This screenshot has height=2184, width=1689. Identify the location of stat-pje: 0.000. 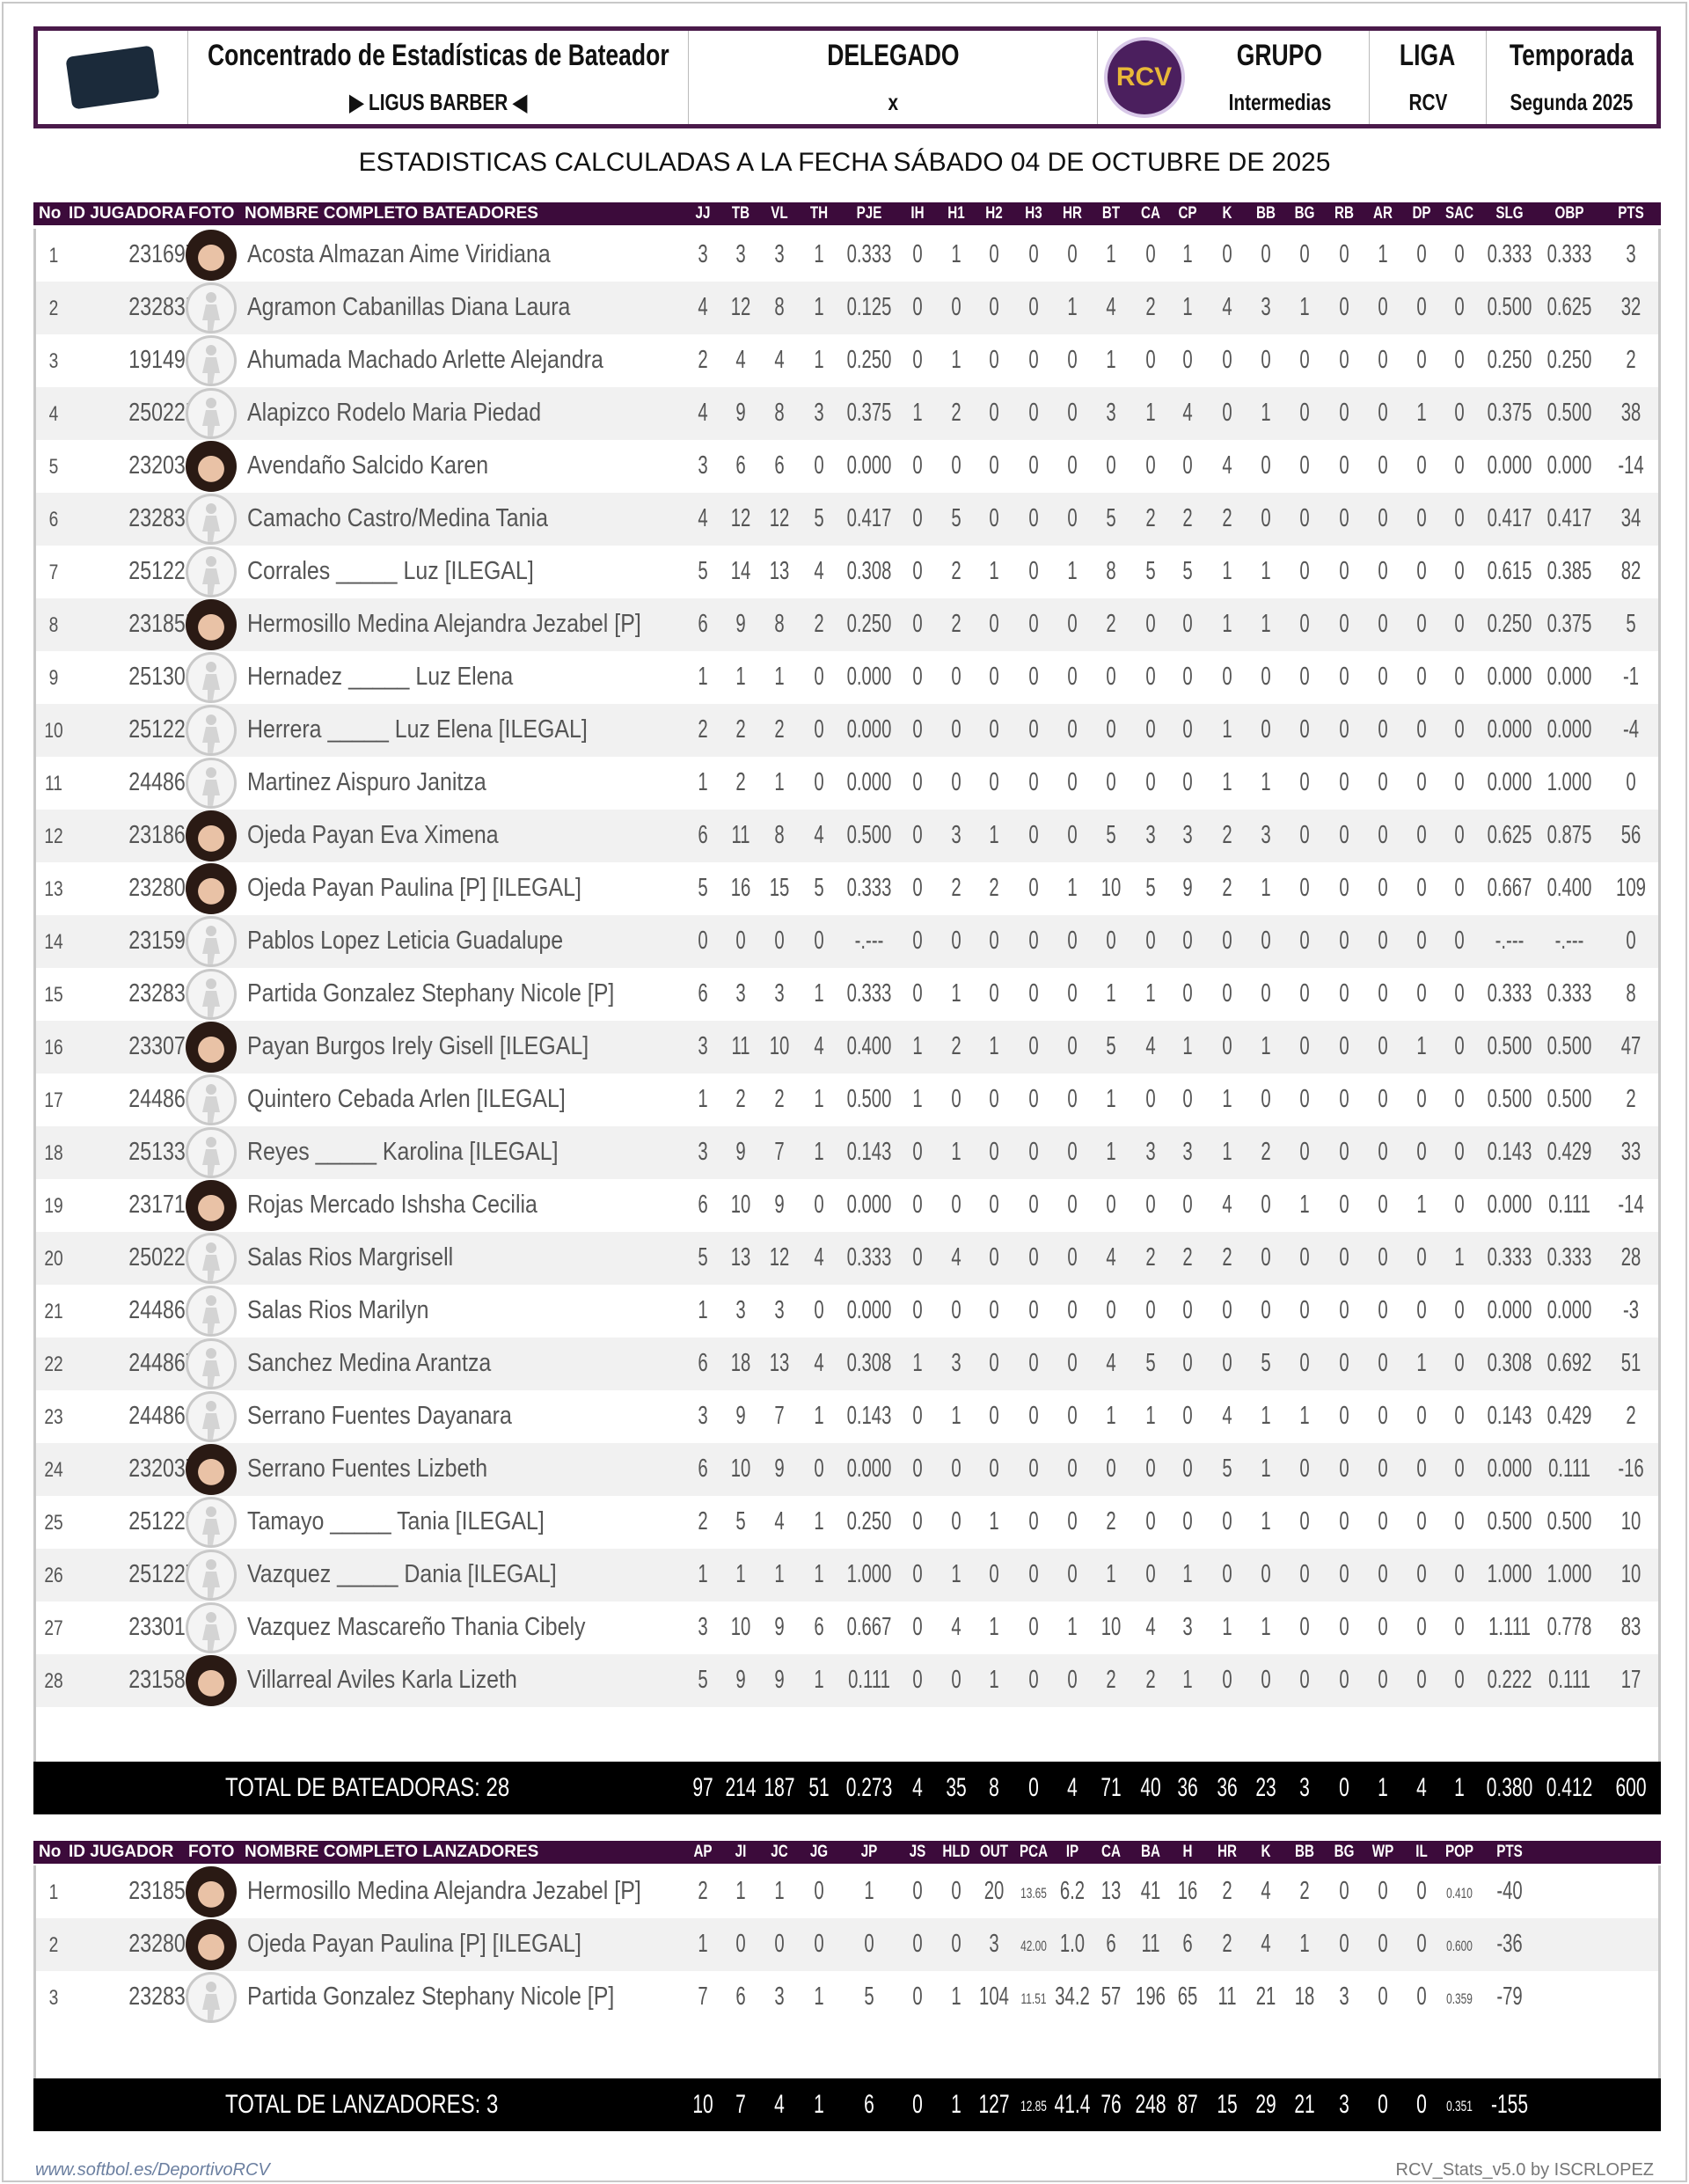
(869, 1310).